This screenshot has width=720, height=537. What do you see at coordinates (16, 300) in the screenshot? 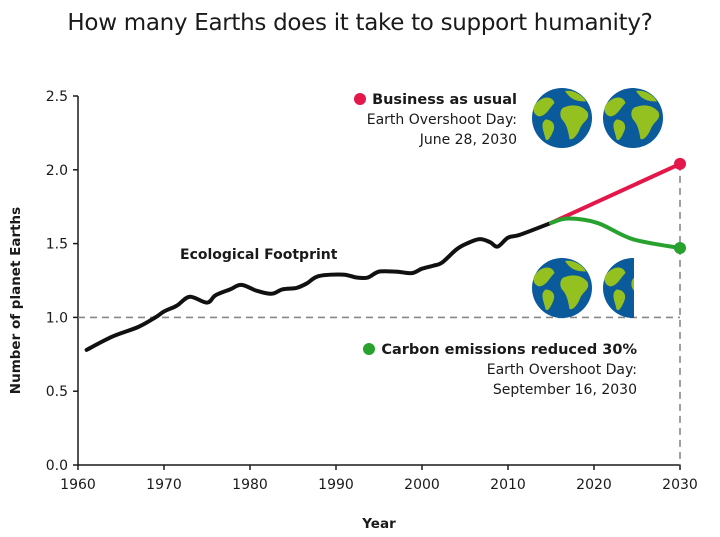
I see `y-axis-label: Number of planet Earths` at bounding box center [16, 300].